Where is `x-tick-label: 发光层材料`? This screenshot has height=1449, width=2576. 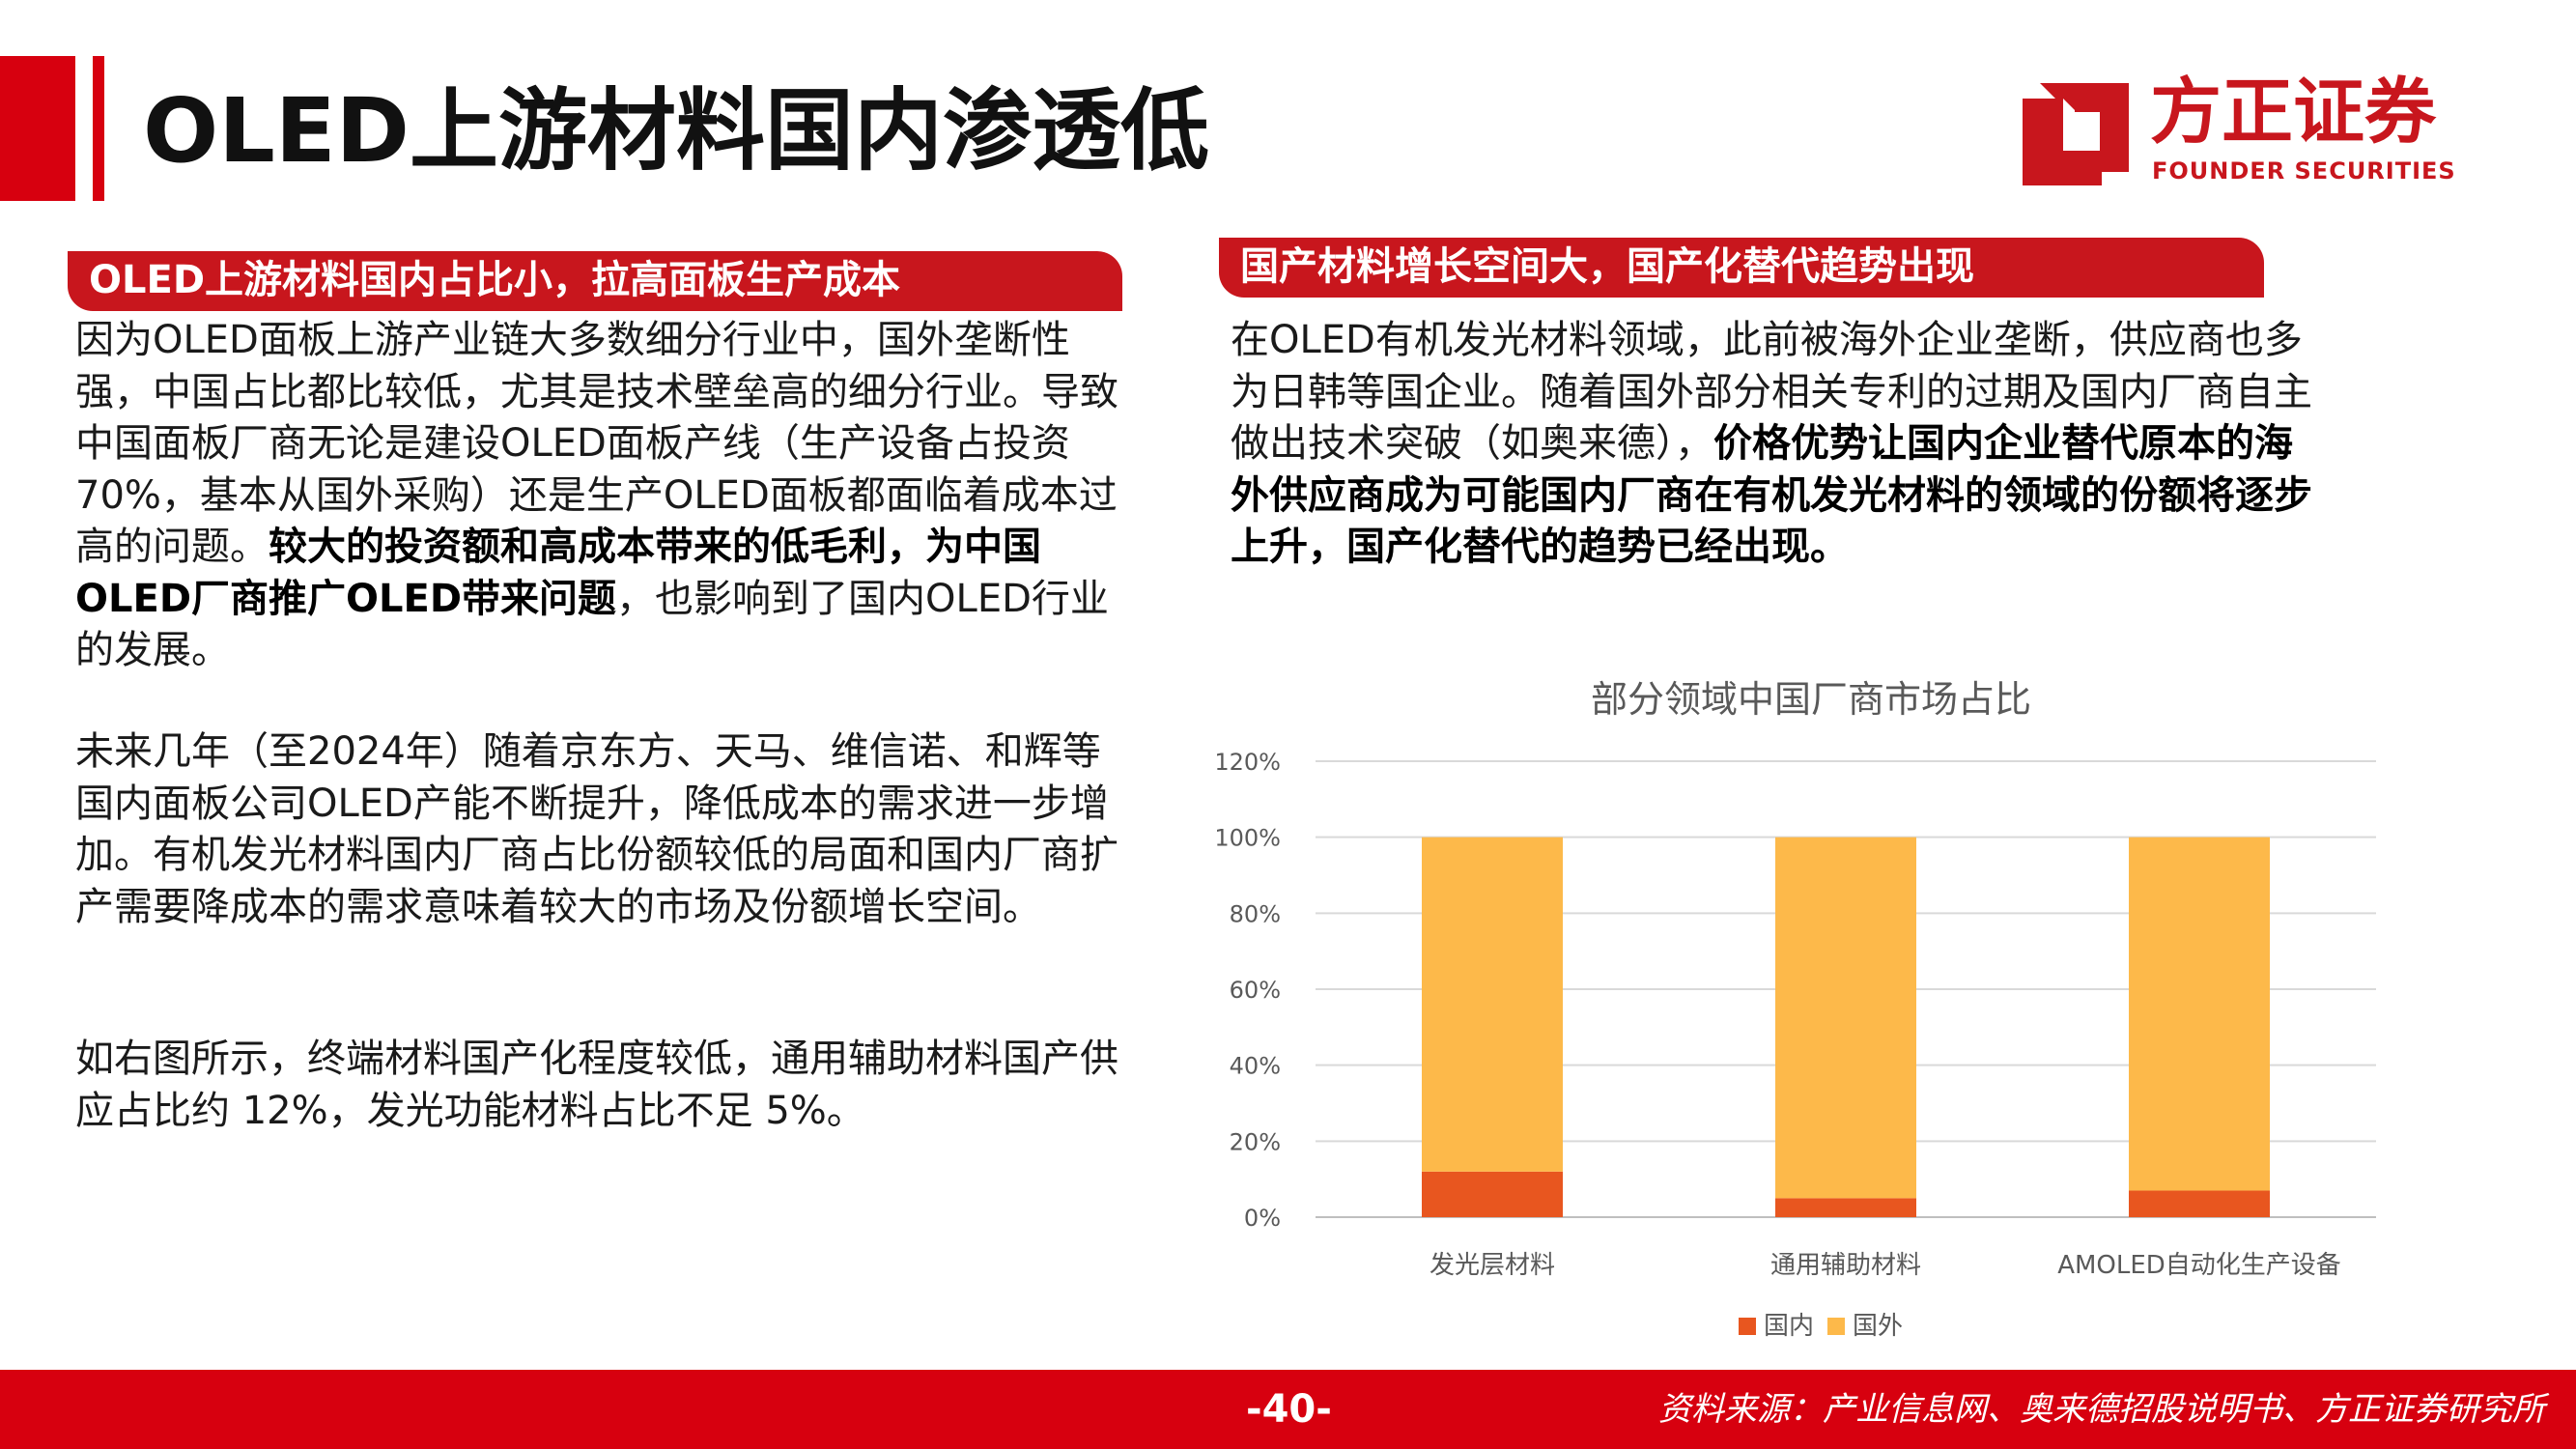 x-tick-label: 发光层材料 is located at coordinates (1492, 1265).